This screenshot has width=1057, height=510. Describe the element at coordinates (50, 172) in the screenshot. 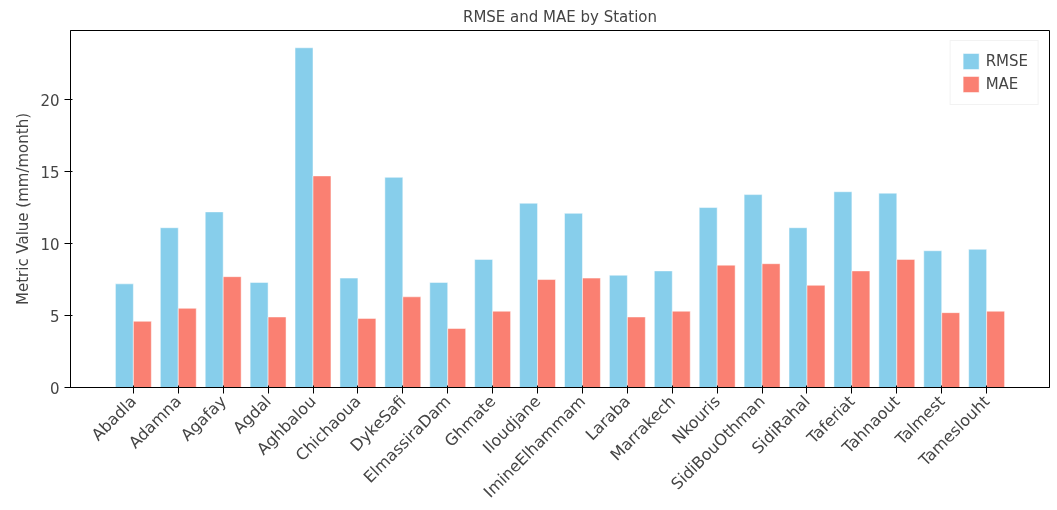

I see `y-tick-label: 15` at that location.